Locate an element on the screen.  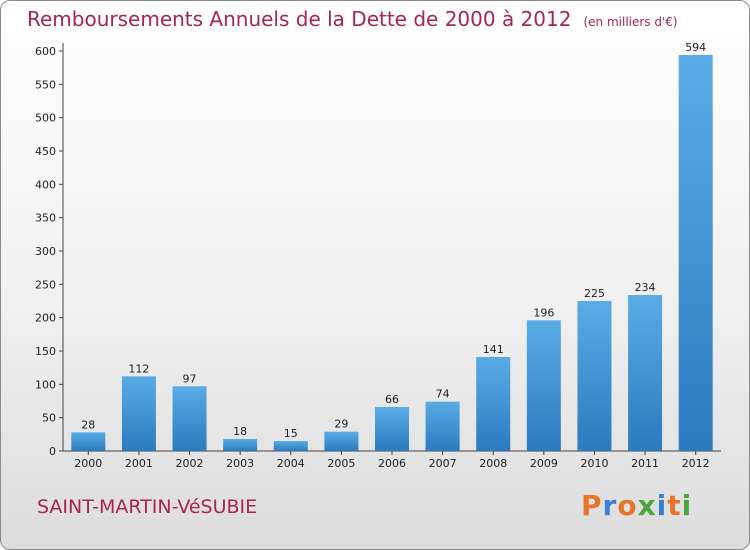
y-tick-label: 150 is located at coordinates (45, 351).